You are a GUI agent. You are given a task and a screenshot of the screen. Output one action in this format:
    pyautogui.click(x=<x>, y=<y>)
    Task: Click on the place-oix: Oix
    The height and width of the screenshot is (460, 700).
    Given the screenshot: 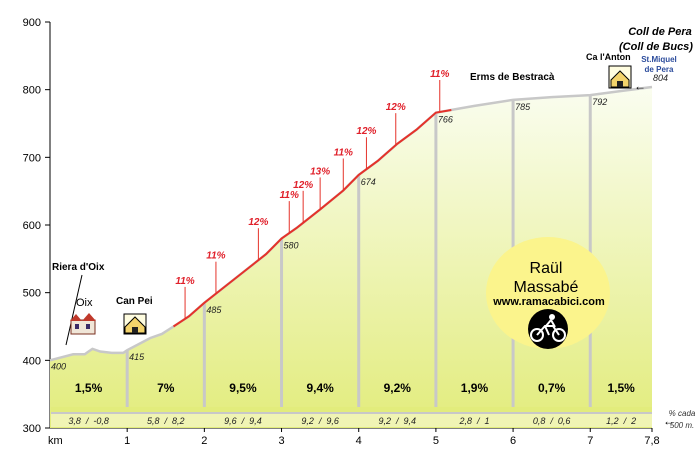 What is the action you would take?
    pyautogui.click(x=84, y=303)
    